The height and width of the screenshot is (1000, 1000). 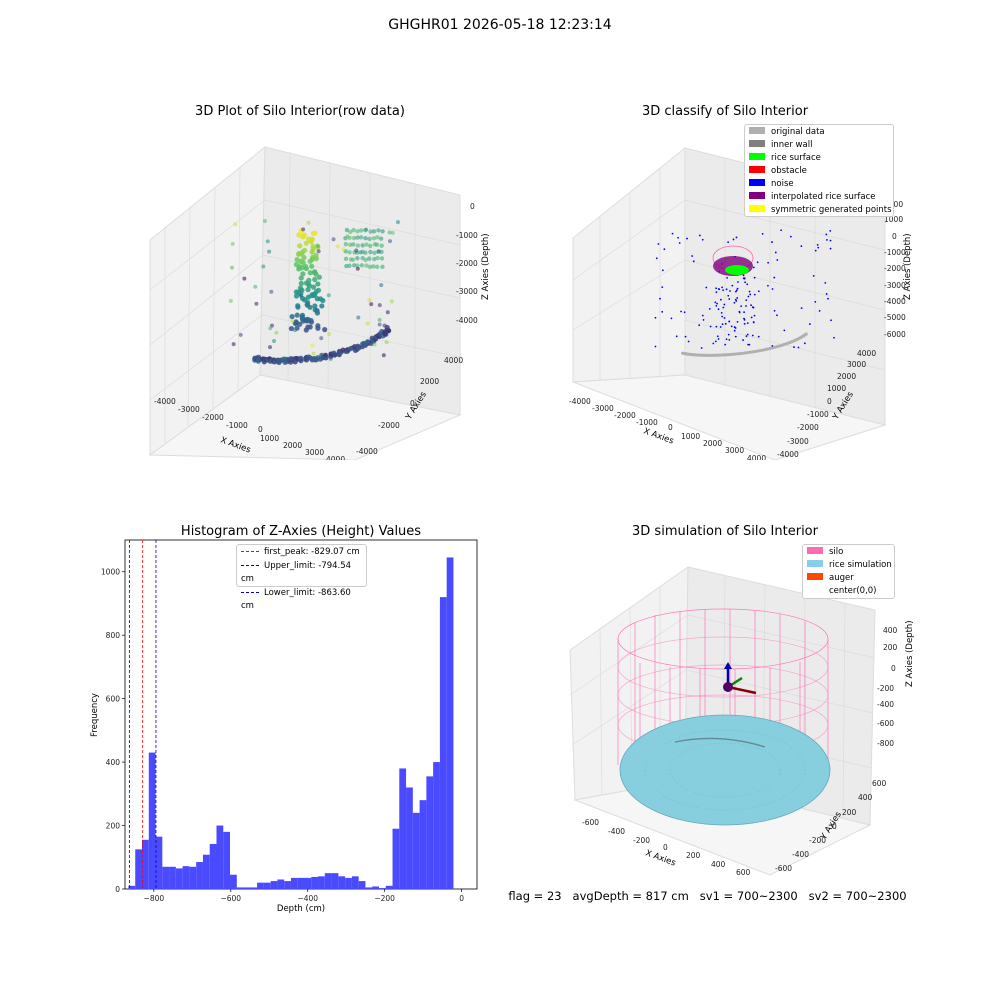 What do you see at coordinates (461, 898) in the screenshot?
I see `x-tick-label: 0` at bounding box center [461, 898].